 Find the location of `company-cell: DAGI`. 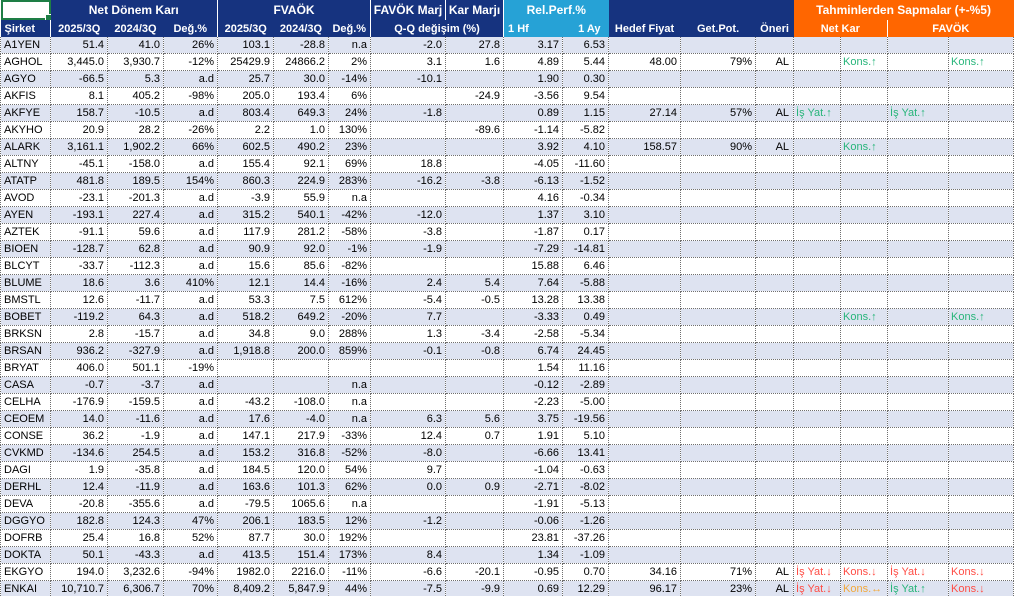

company-cell: DAGI is located at coordinates (25, 470).